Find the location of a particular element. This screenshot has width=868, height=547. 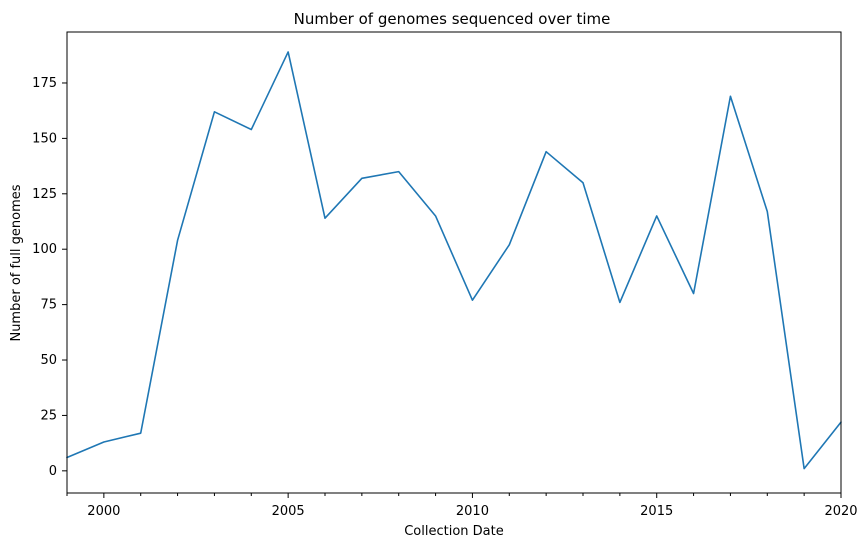

y-tick-label-25: 25 is located at coordinates (48, 415).